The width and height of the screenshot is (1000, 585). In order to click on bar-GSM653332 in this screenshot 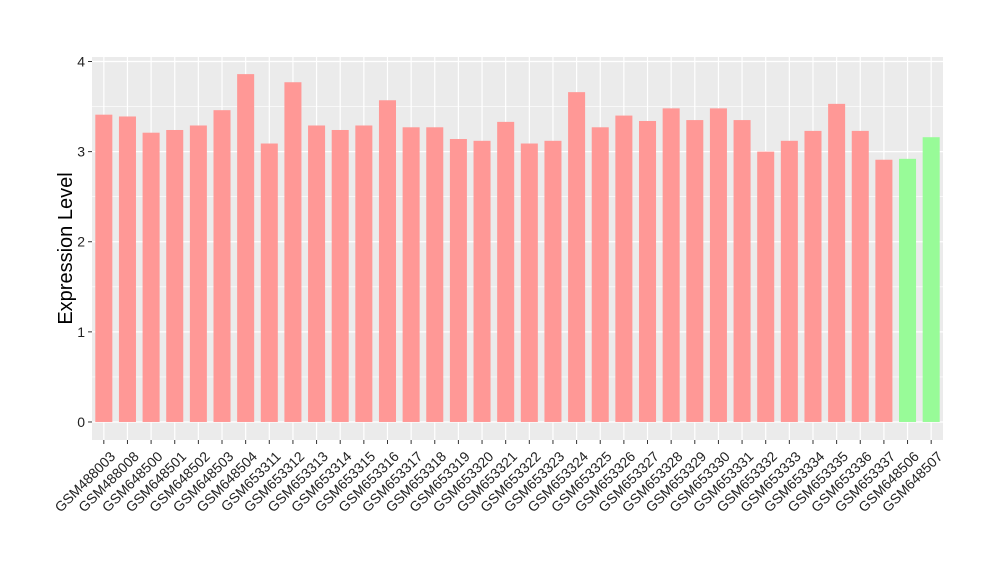, I will do `click(766, 286)`.